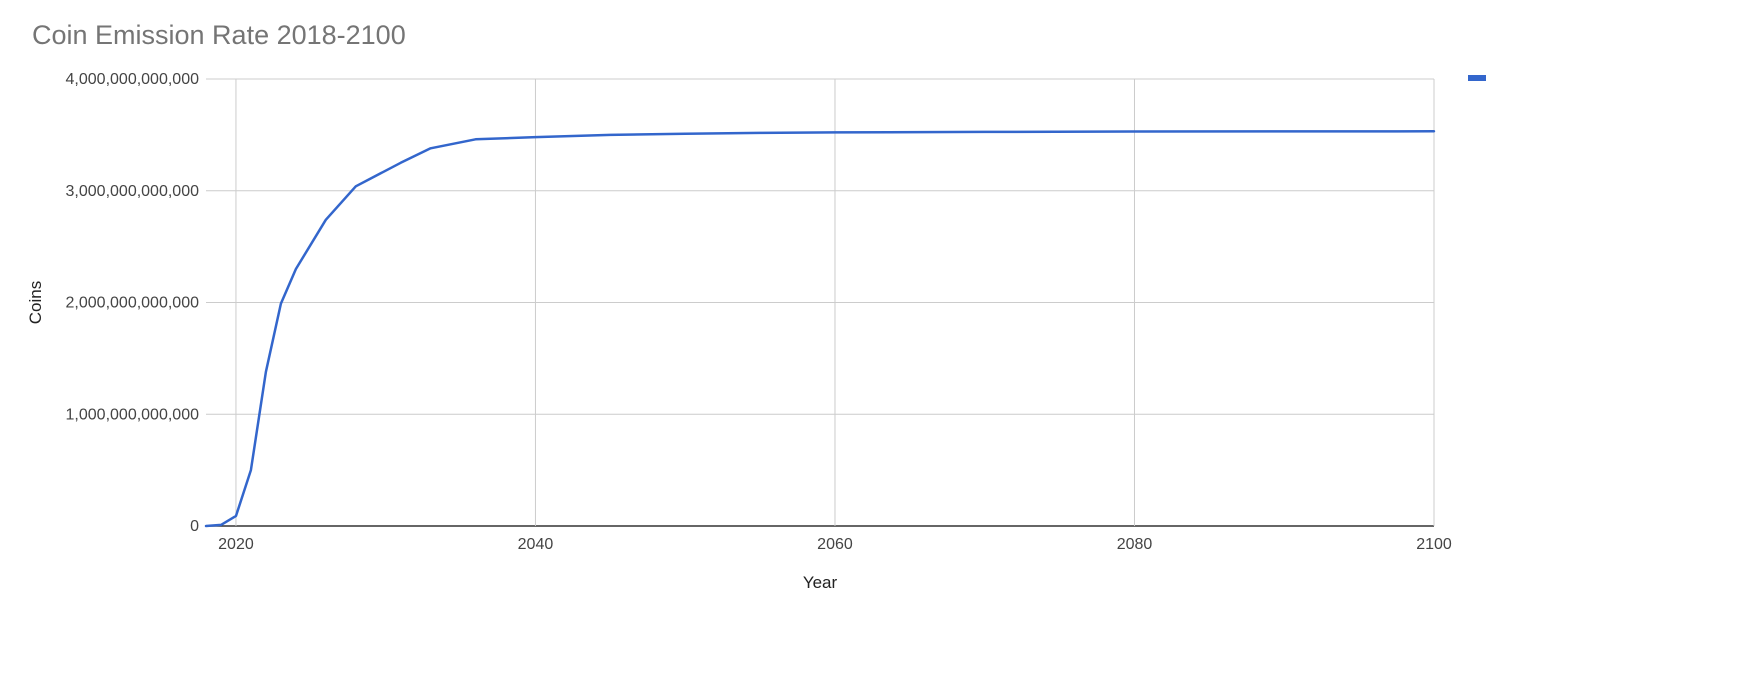 The height and width of the screenshot is (680, 1746). I want to click on x-axis-title: Year, so click(820, 582).